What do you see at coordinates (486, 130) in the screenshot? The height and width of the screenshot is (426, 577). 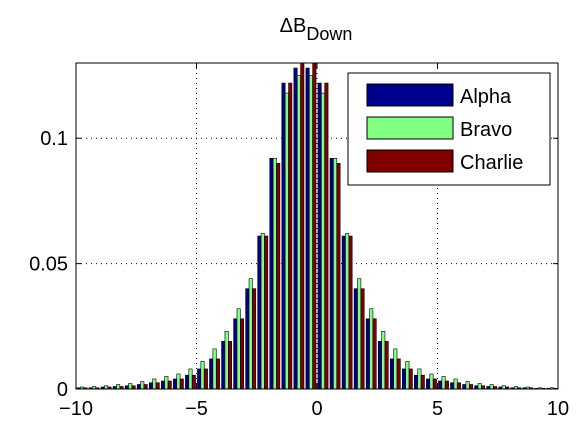 I see `legend-label-bravo: Bravo` at bounding box center [486, 130].